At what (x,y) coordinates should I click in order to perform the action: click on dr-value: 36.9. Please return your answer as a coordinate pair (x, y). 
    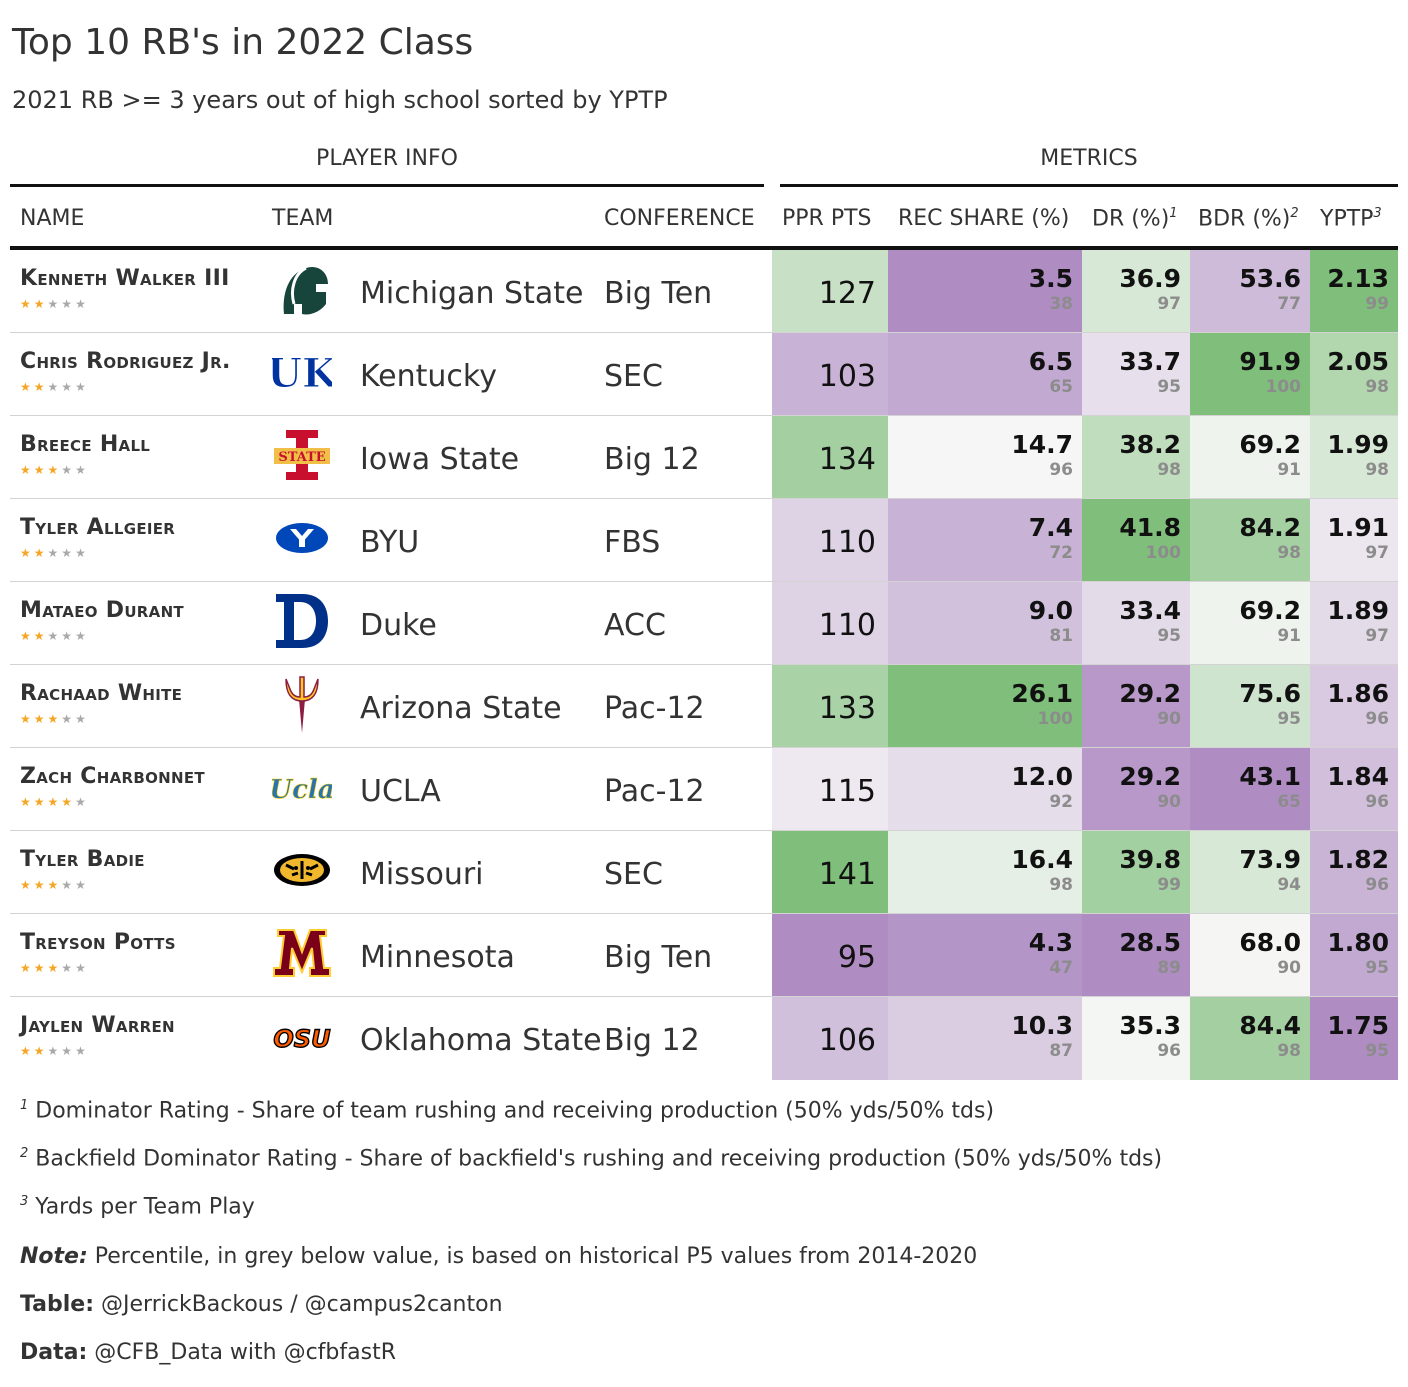
    Looking at the image, I should click on (1150, 278).